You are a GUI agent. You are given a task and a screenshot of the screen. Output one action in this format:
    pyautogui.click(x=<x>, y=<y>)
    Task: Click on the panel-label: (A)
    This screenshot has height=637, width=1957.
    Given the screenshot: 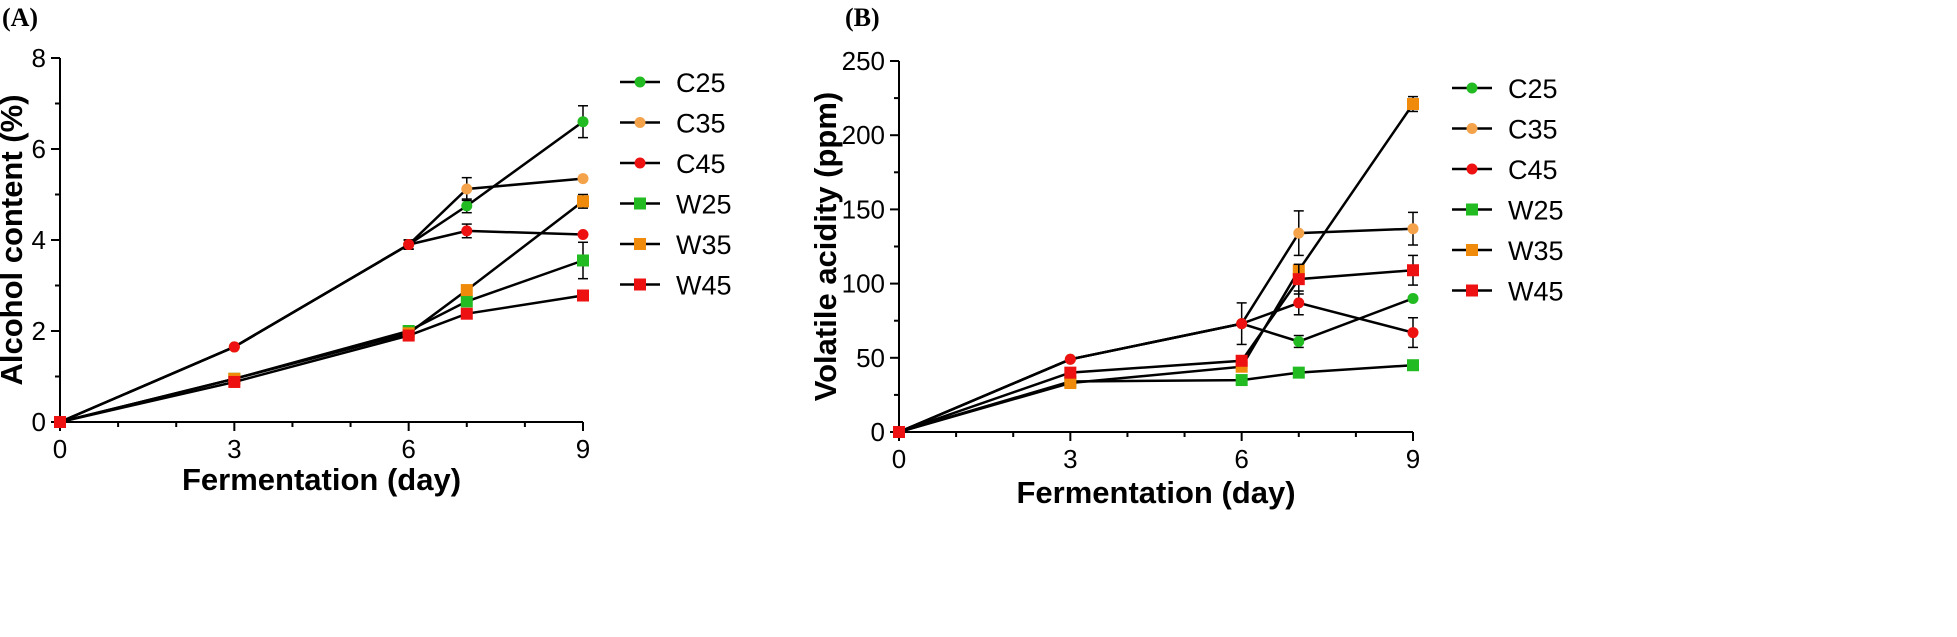 What is the action you would take?
    pyautogui.click(x=20, y=17)
    